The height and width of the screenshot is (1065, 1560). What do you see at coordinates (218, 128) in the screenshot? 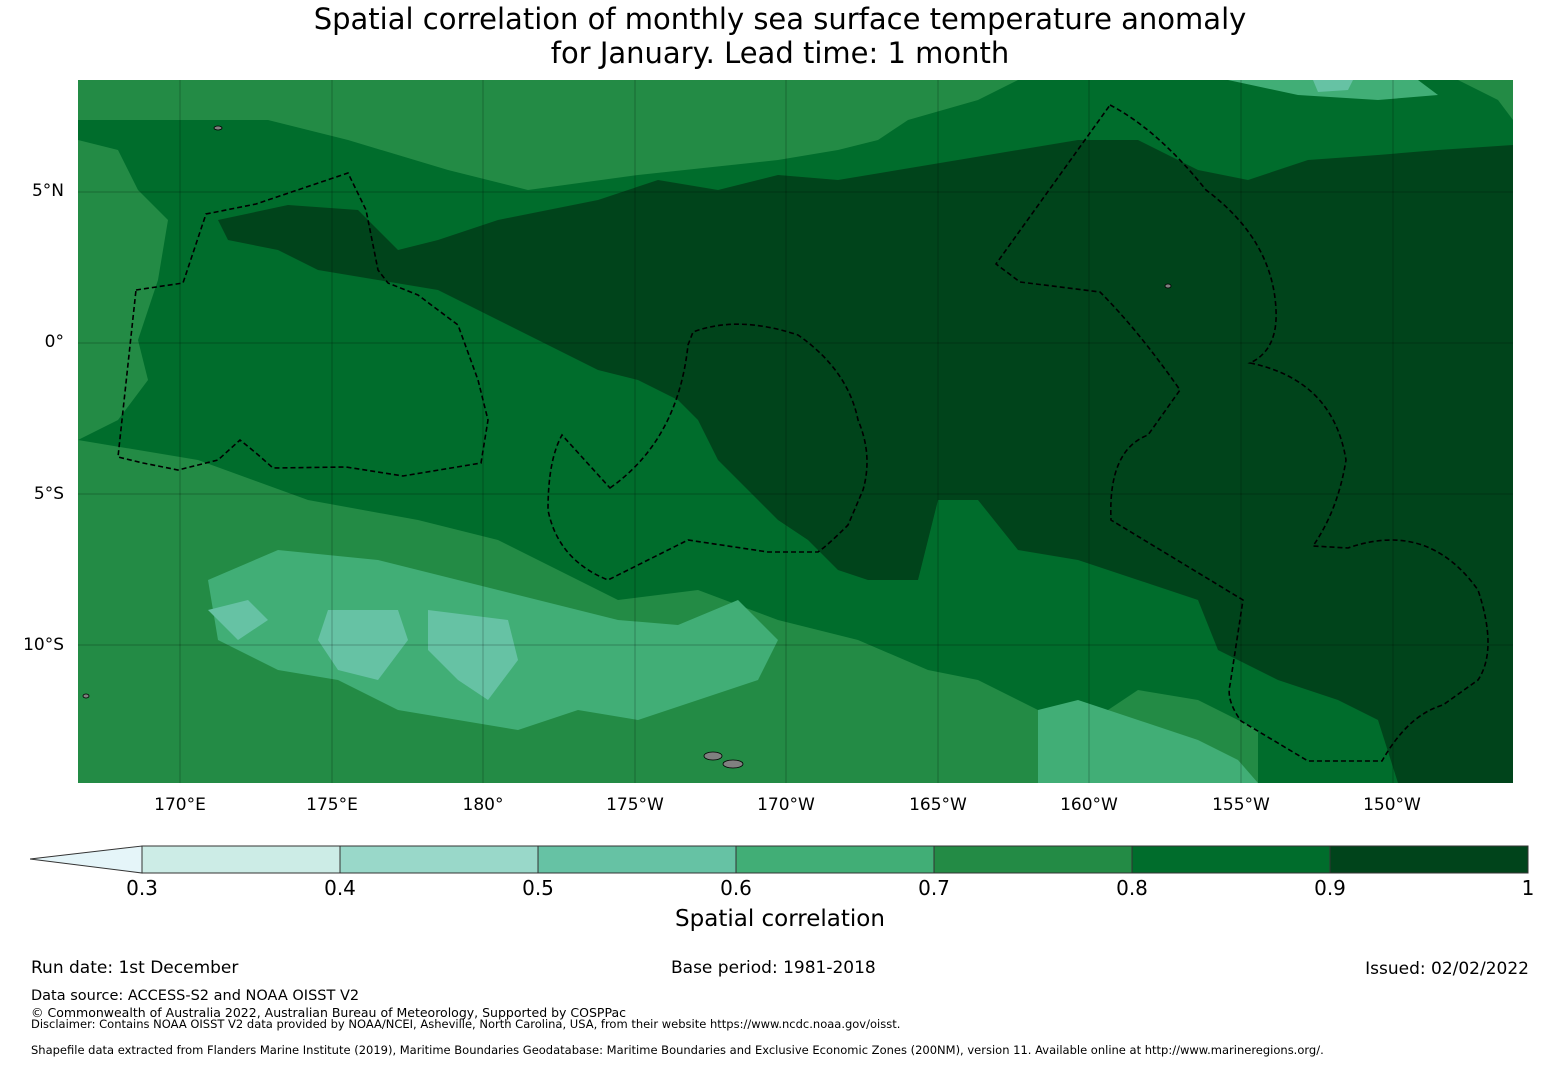
I see `island-marshall` at bounding box center [218, 128].